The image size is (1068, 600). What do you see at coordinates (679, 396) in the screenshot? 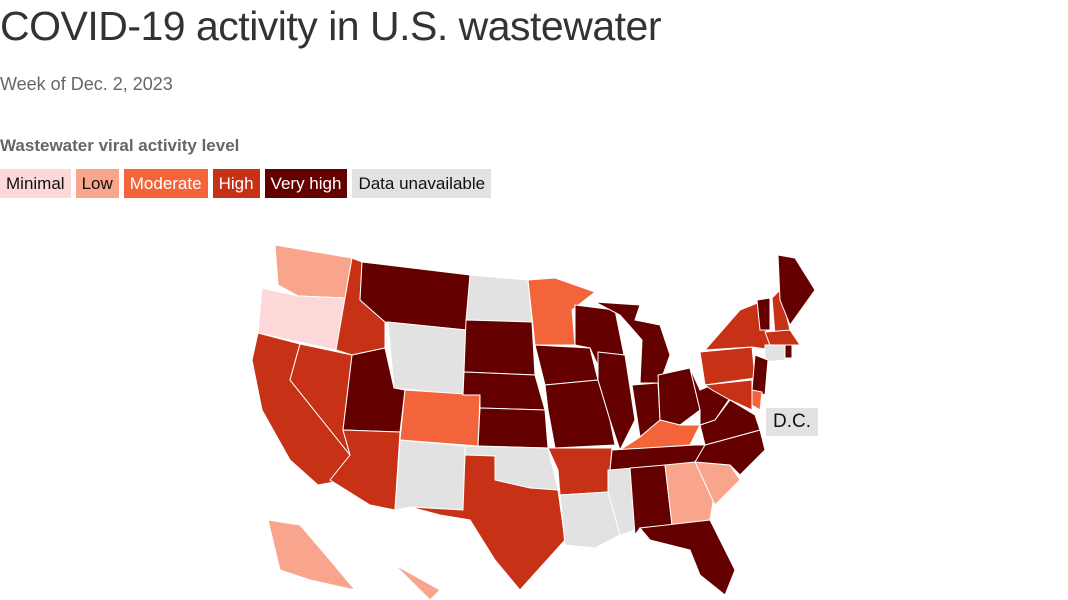
I see `state-oh` at bounding box center [679, 396].